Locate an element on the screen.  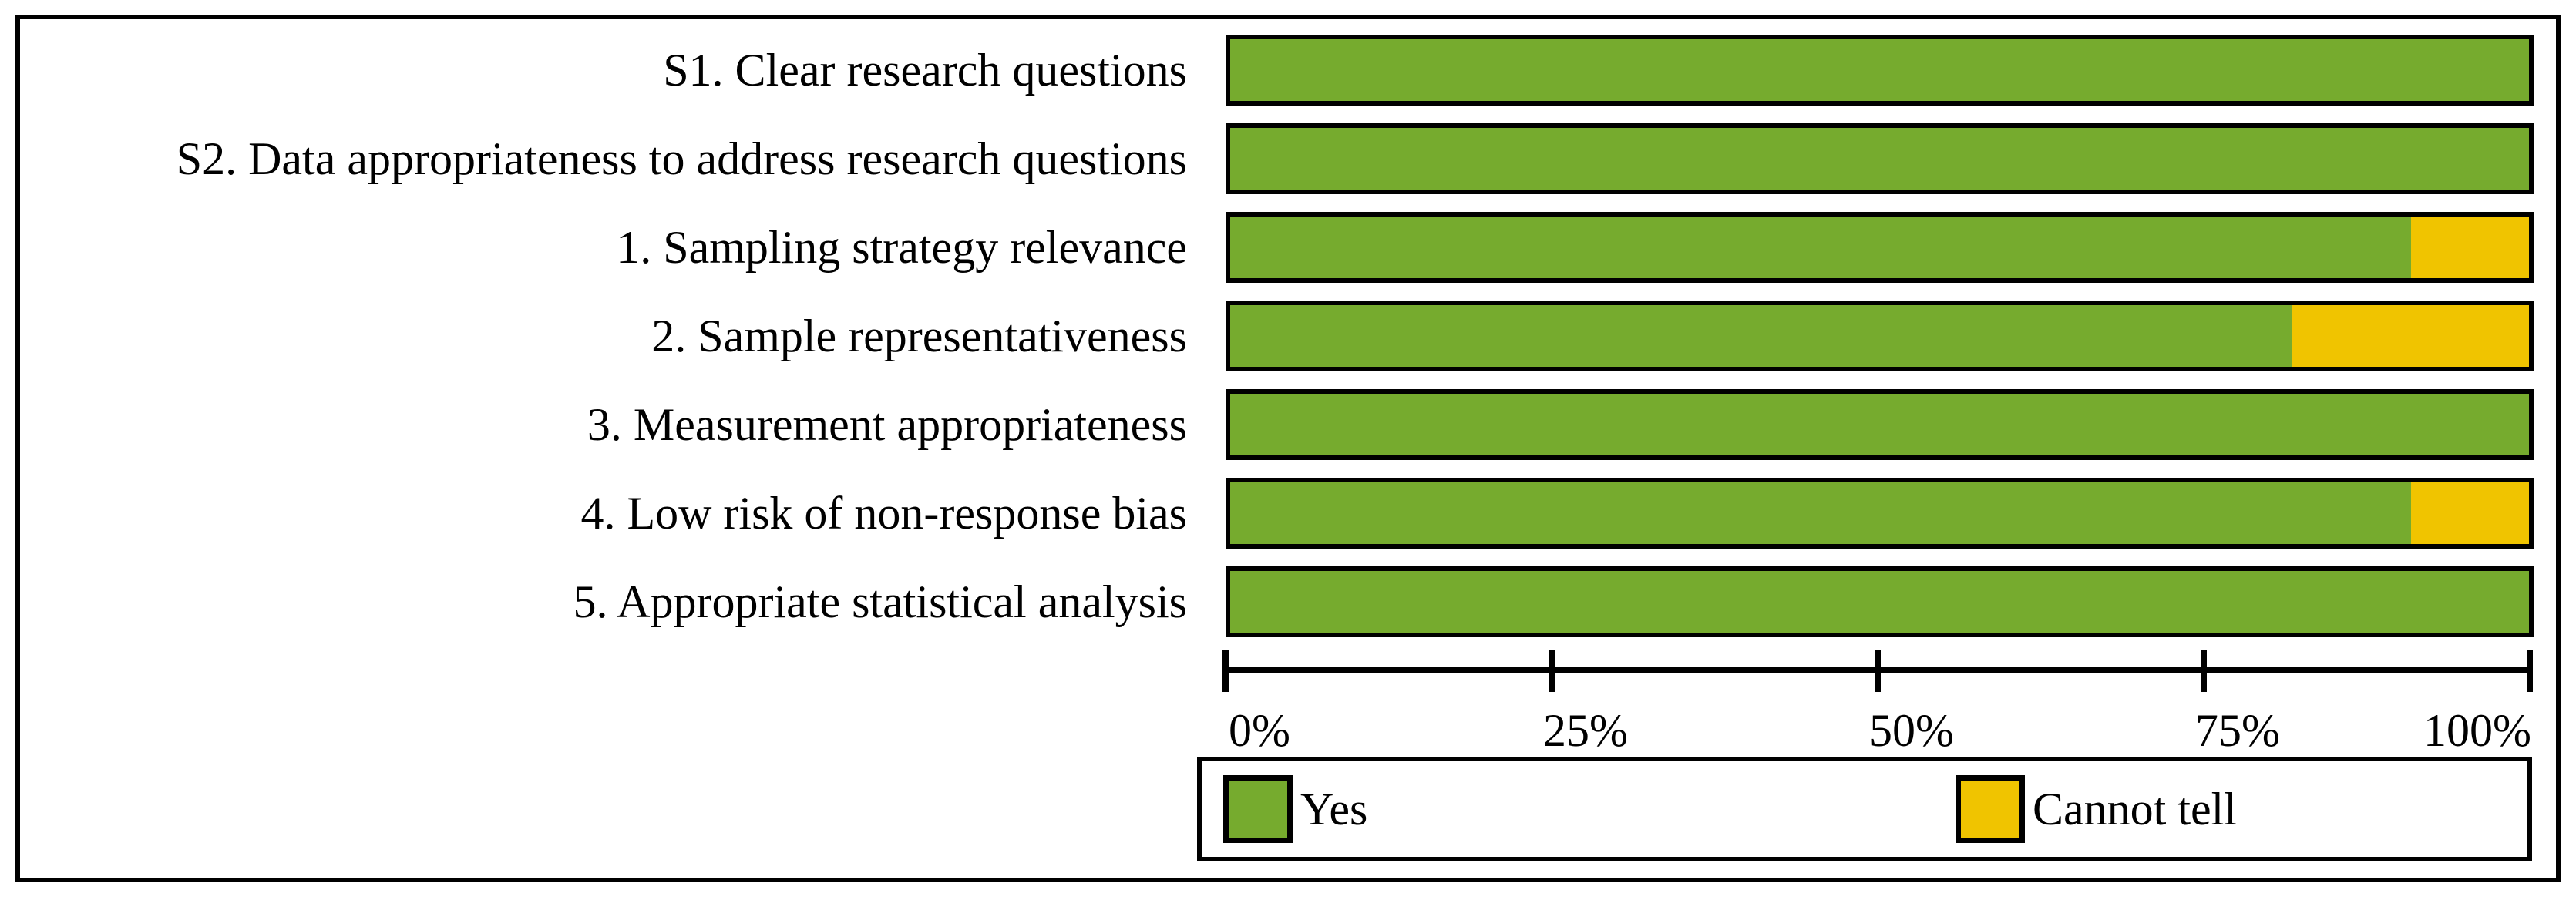
category-label: 3. Measurement appropriateness is located at coordinates (887, 424).